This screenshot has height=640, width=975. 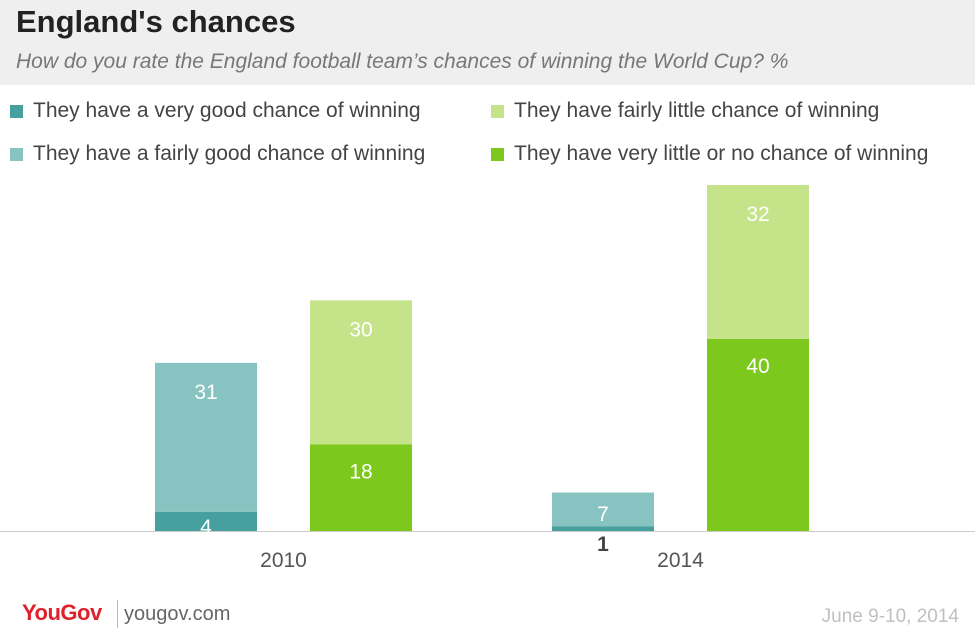 I want to click on footer-date: June 9-10, 2014, so click(x=890, y=616).